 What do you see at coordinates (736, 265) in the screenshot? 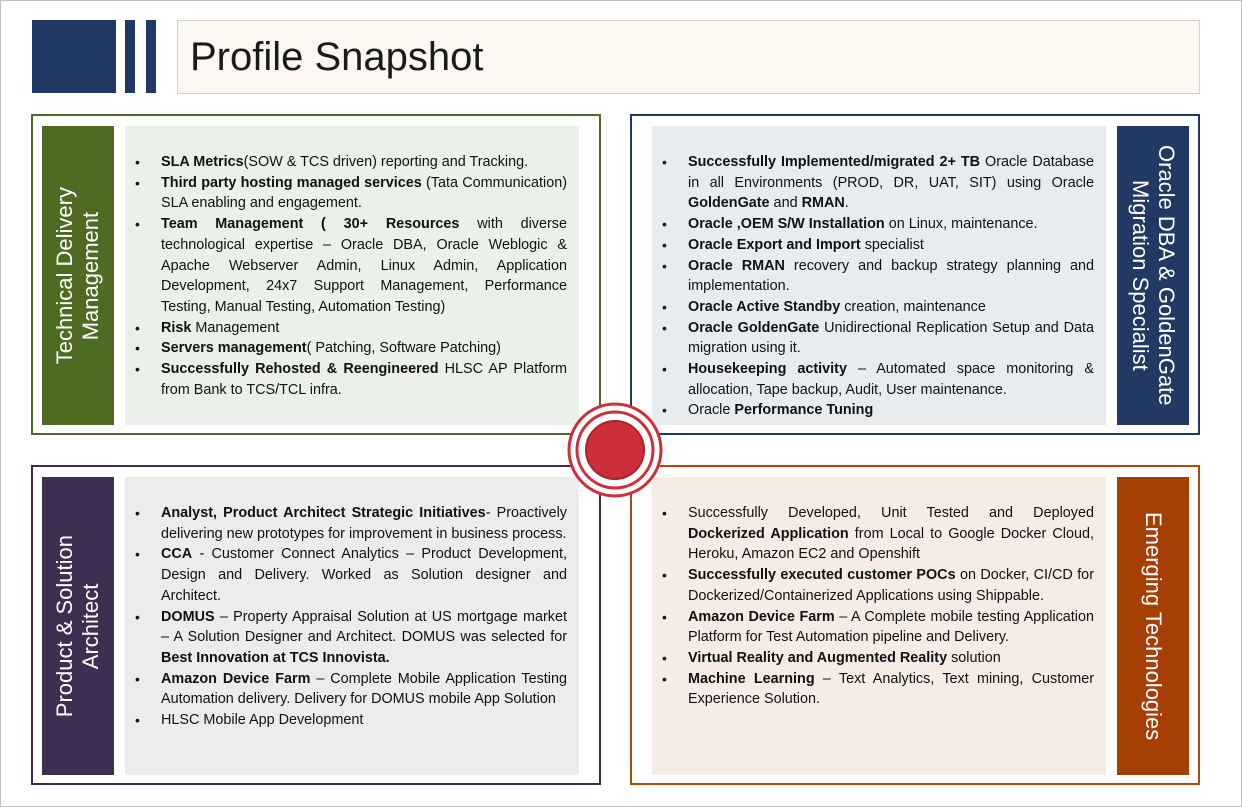
I see `item-emphasis: Oracle RMAN` at bounding box center [736, 265].